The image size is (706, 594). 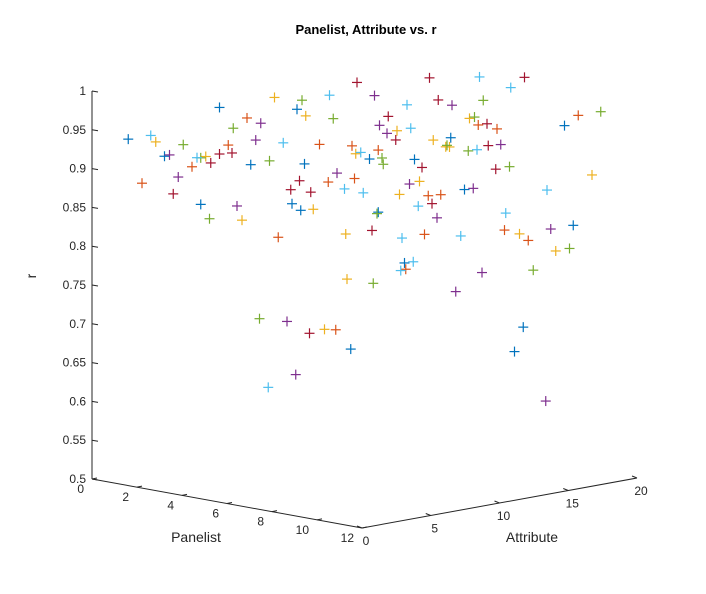 What do you see at coordinates (348, 538) in the screenshot?
I see `x-tick-label: 12` at bounding box center [348, 538].